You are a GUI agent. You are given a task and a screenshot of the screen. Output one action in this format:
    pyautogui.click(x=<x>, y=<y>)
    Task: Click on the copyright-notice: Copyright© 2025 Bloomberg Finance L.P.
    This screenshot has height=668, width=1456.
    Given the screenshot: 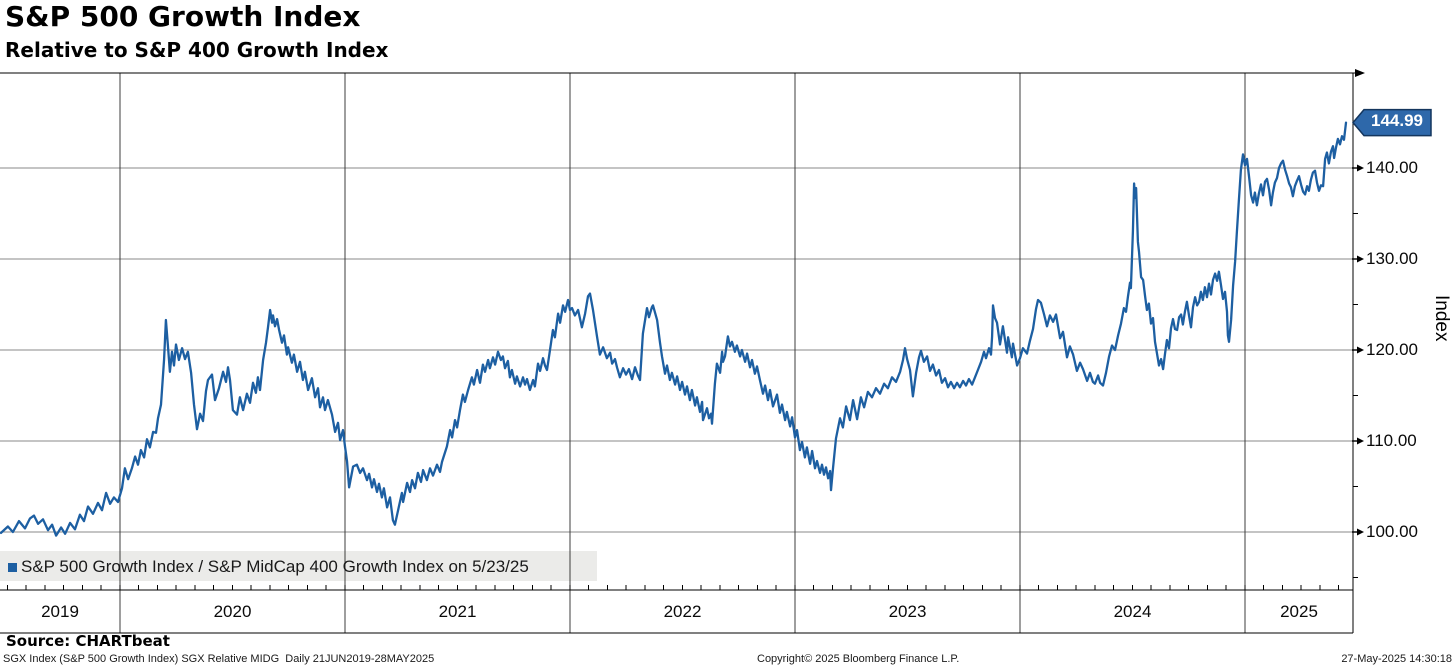 What is the action you would take?
    pyautogui.click(x=858, y=659)
    